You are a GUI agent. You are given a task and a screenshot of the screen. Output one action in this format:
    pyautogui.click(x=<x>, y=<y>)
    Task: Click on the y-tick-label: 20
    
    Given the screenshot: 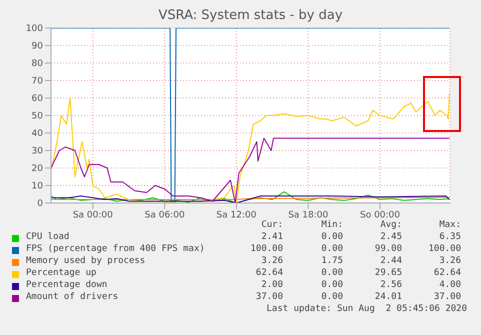 What is the action you would take?
    pyautogui.click(x=38, y=169)
    